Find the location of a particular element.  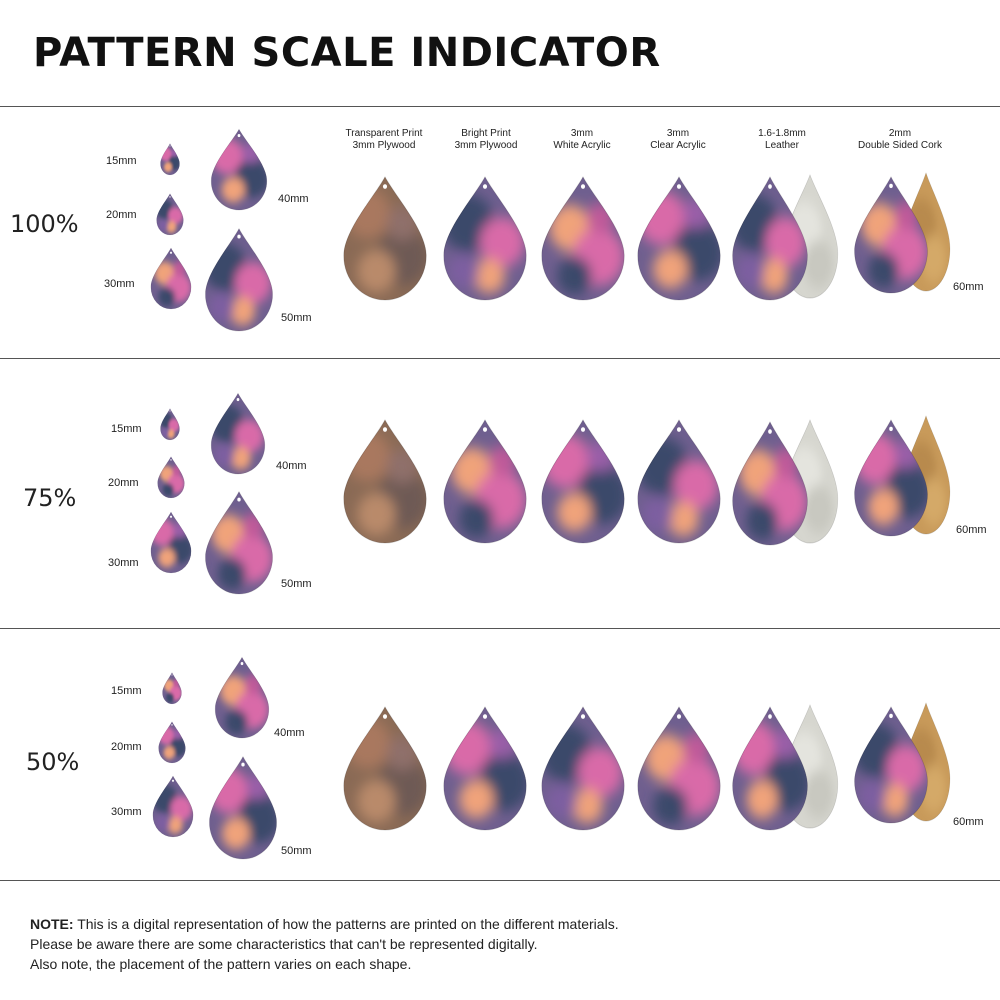

page-title: PATTERN SCALE INDICATOR is located at coordinates (347, 53).